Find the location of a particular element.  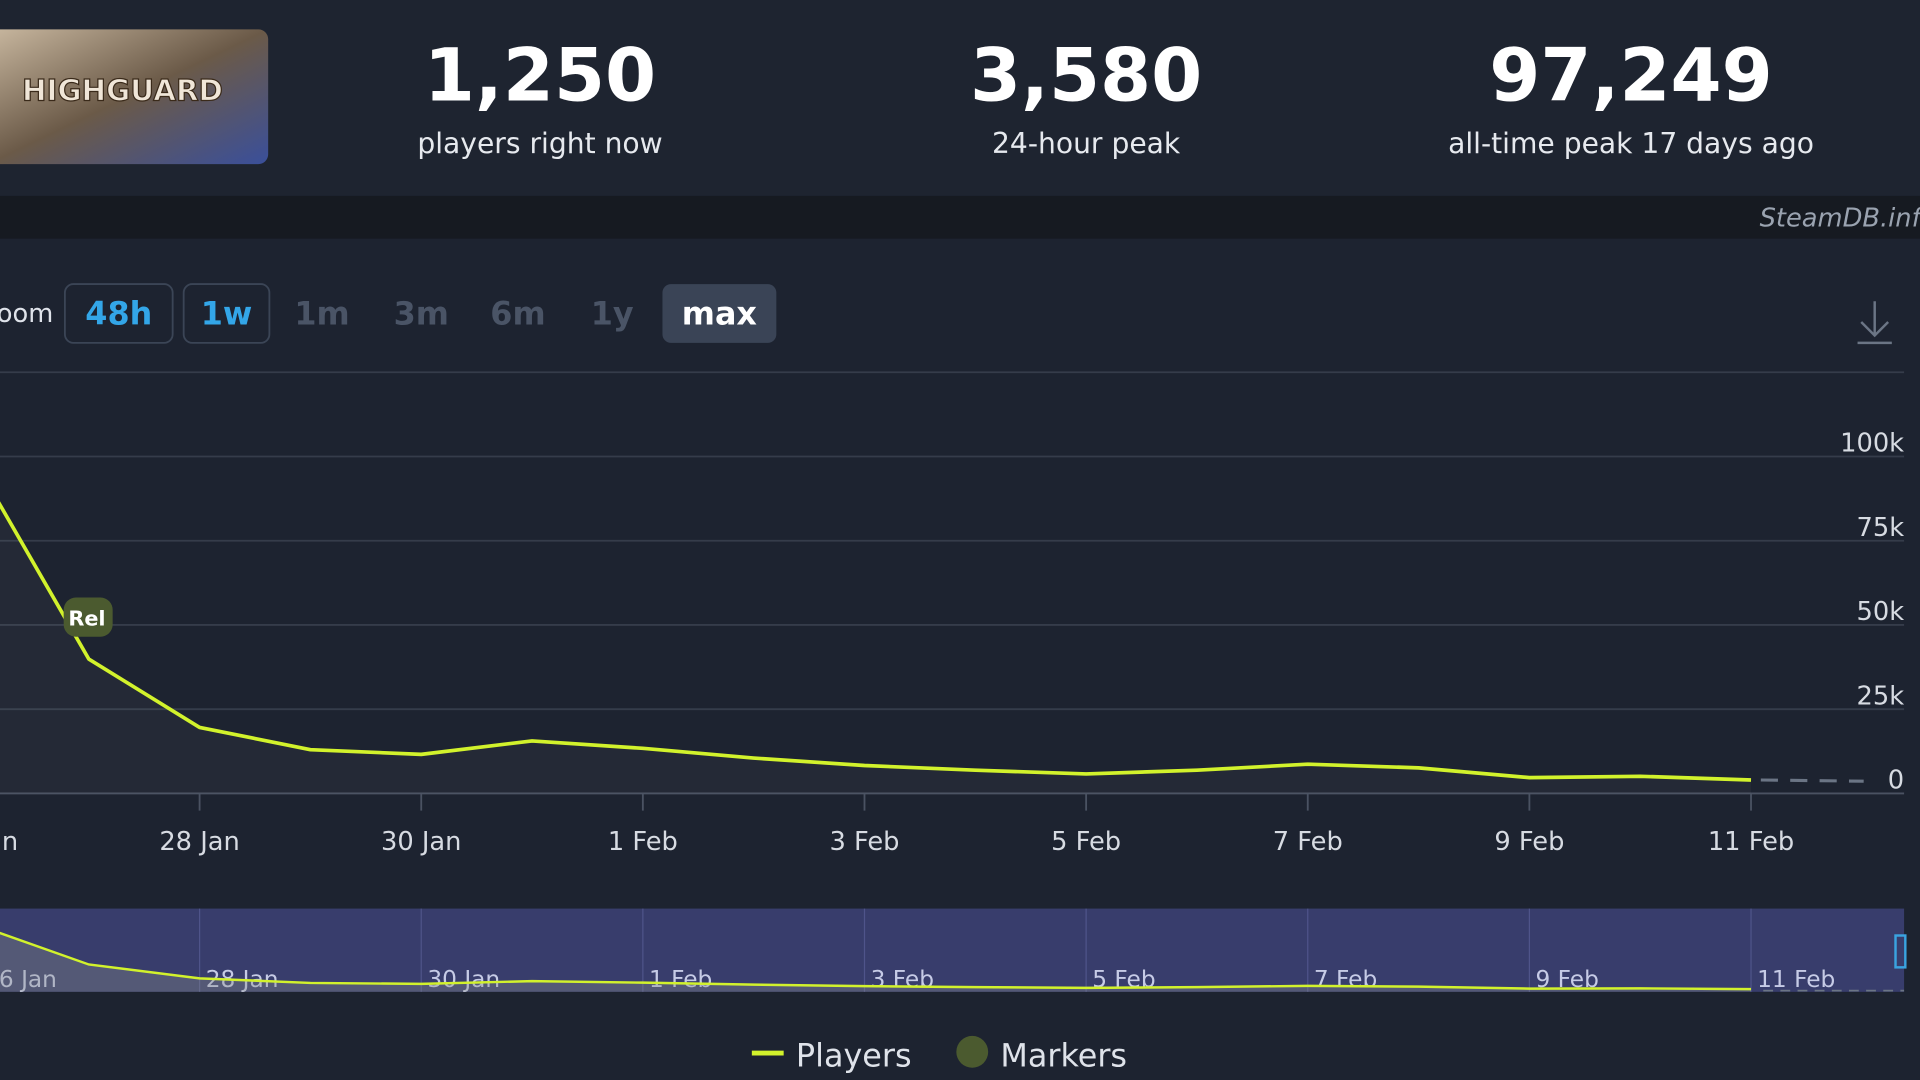

navigator-label: 26 Jan is located at coordinates (28, 979).